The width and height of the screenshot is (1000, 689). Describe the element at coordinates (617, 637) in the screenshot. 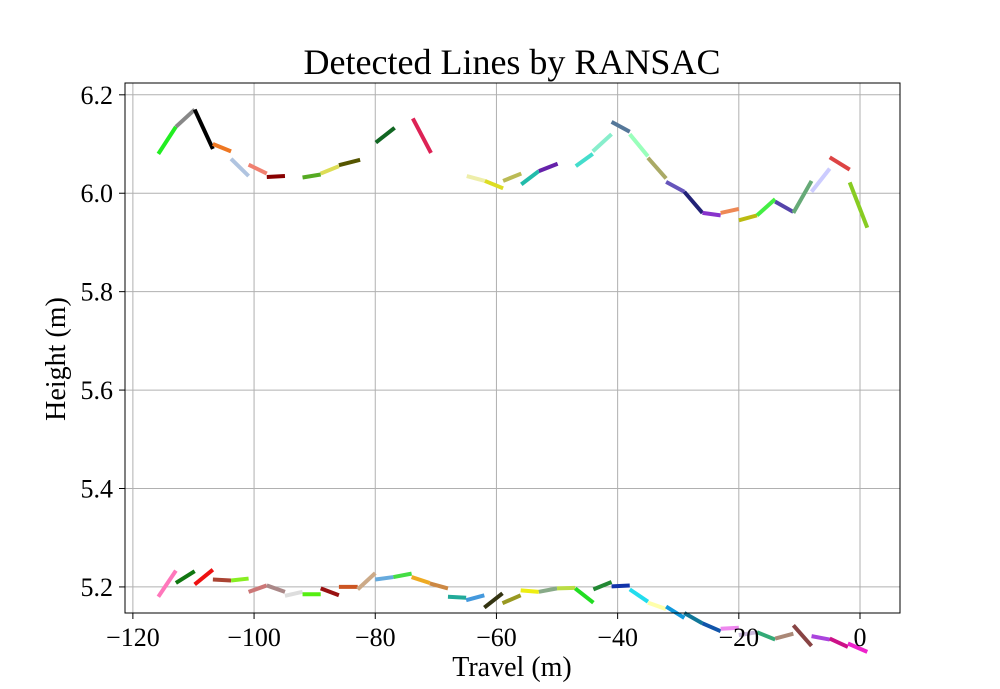

I see `x-tick-label: −40` at that location.